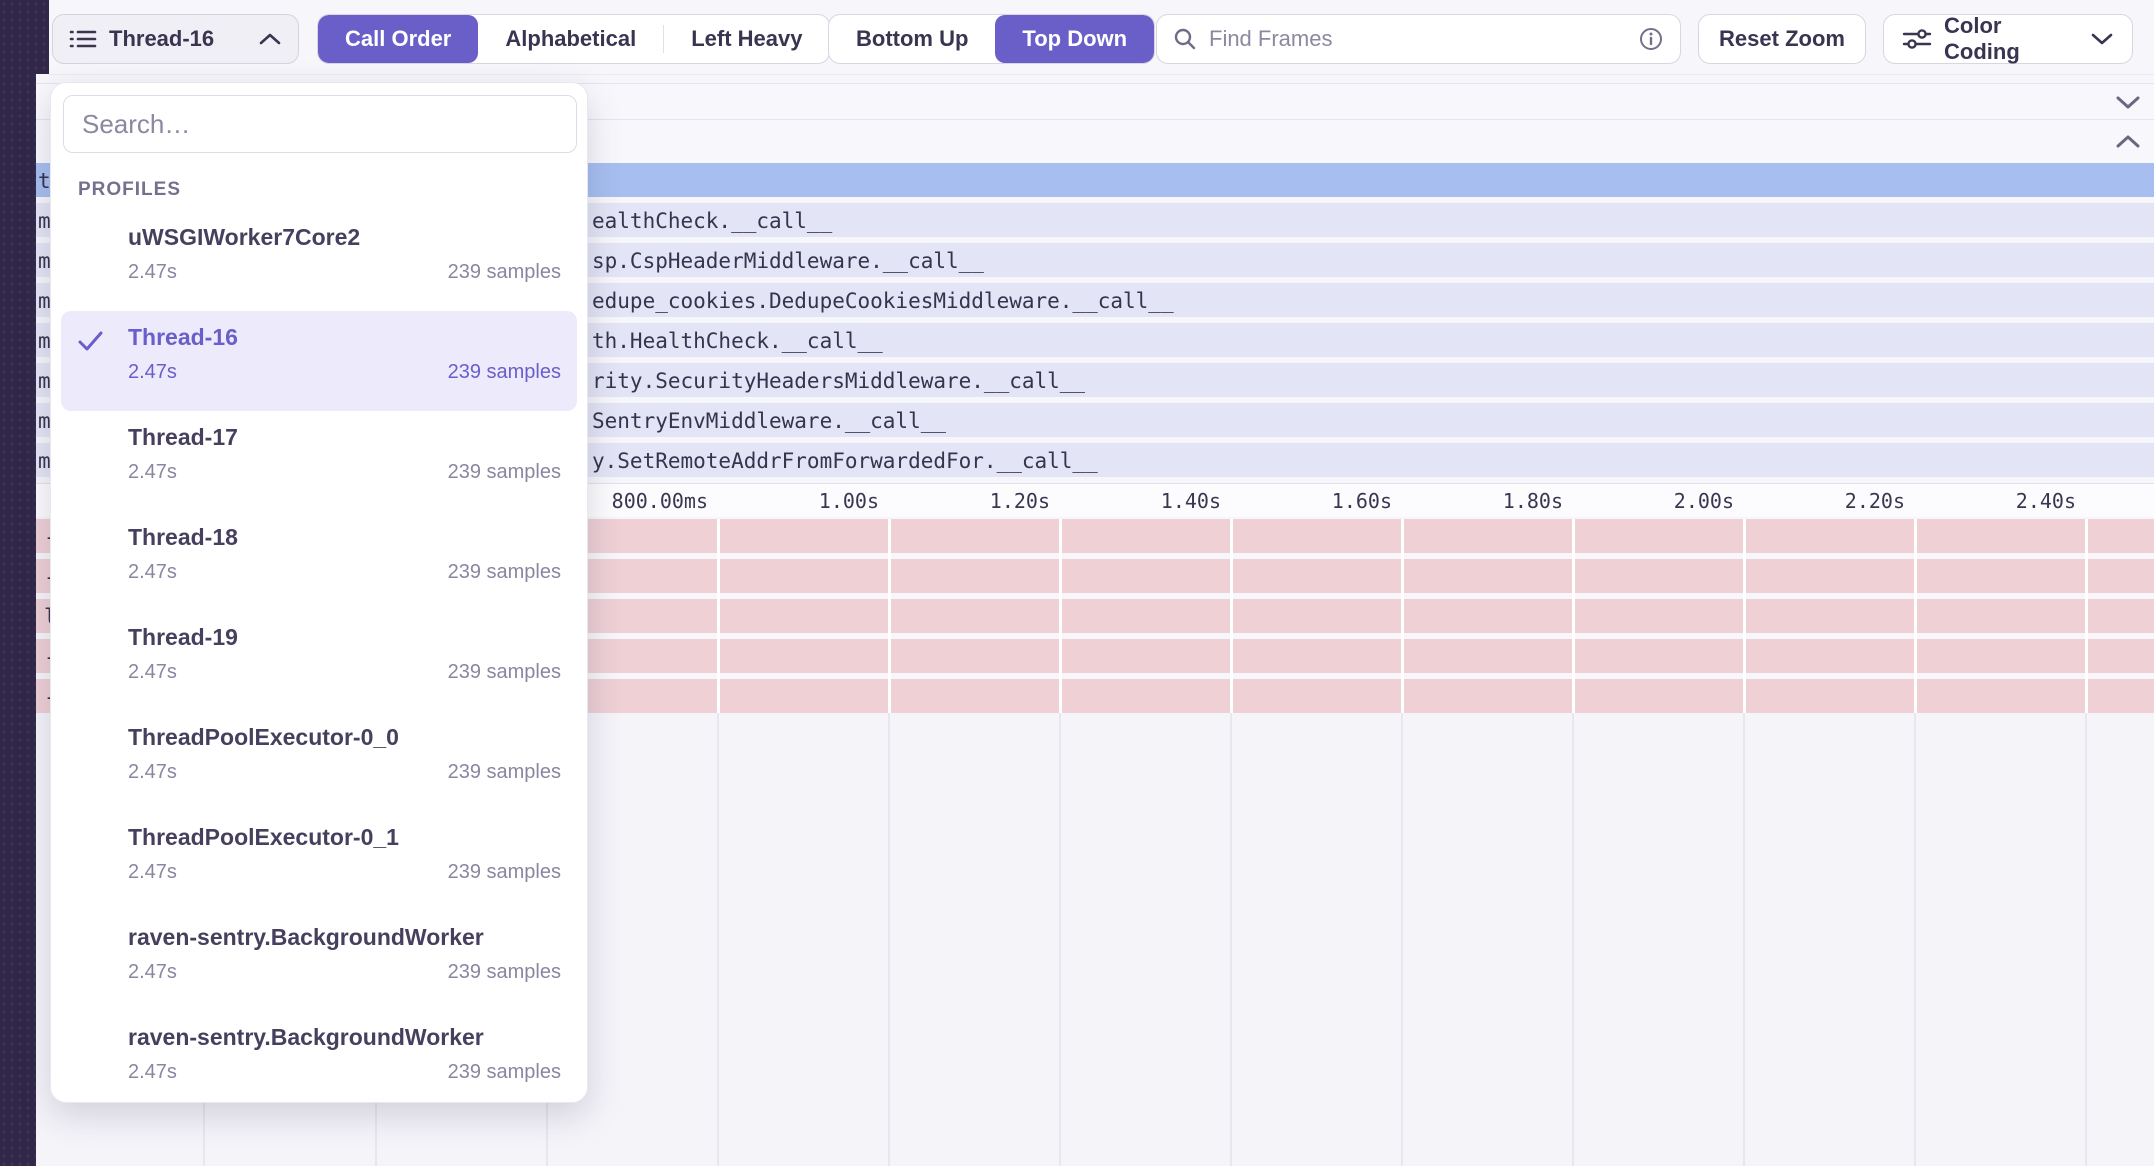 The height and width of the screenshot is (1166, 2154). Describe the element at coordinates (183, 637) in the screenshot. I see `profile-name: Thread-19` at that location.